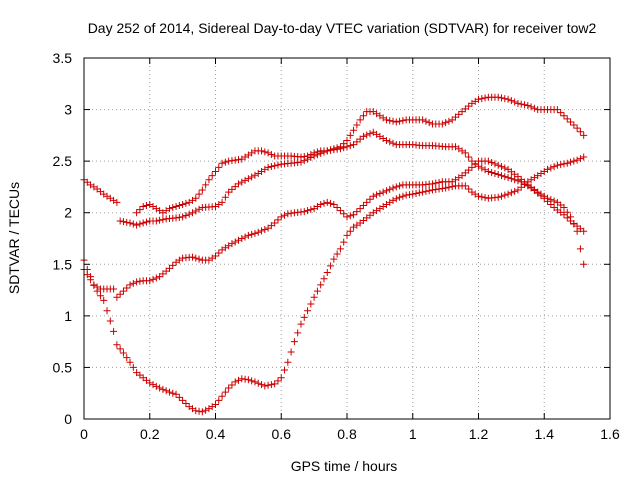 Image resolution: width=640 pixels, height=480 pixels. Describe the element at coordinates (68, 110) in the screenshot. I see `y-tick-label: 3` at that location.